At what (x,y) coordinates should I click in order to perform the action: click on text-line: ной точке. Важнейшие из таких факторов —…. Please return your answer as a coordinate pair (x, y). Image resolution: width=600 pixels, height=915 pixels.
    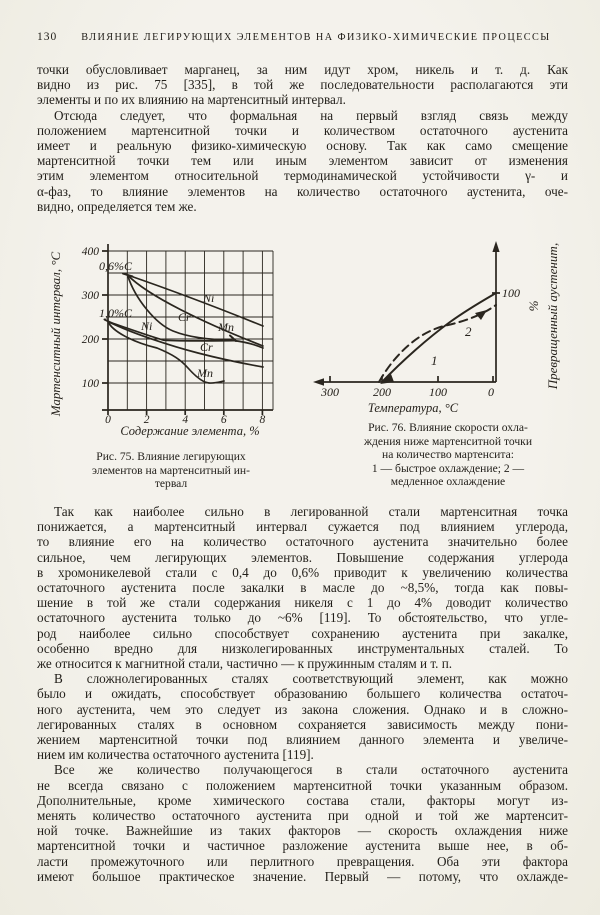
    Looking at the image, I should click on (302, 831).